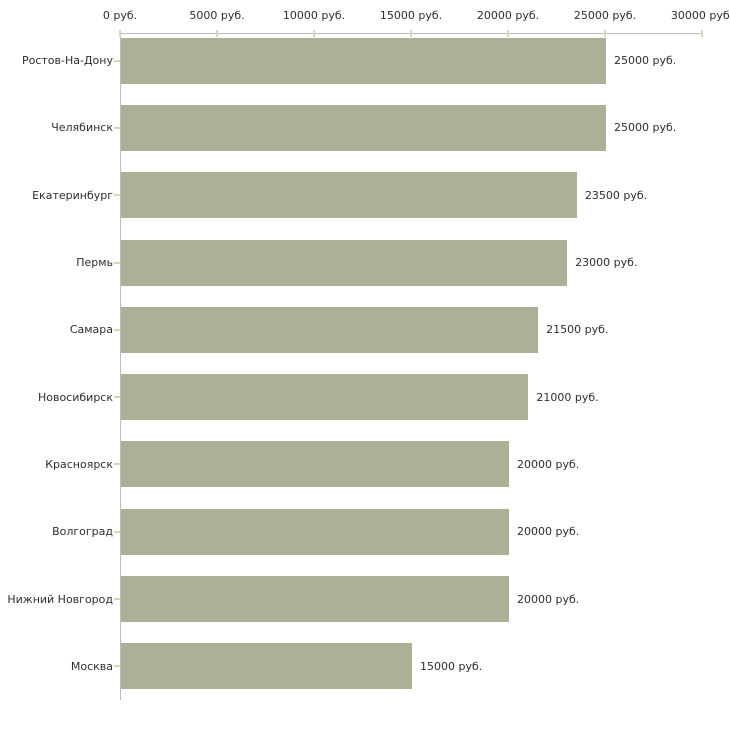 This screenshot has width=730, height=730. I want to click on category-label: Нижний Новгород, so click(60, 599).